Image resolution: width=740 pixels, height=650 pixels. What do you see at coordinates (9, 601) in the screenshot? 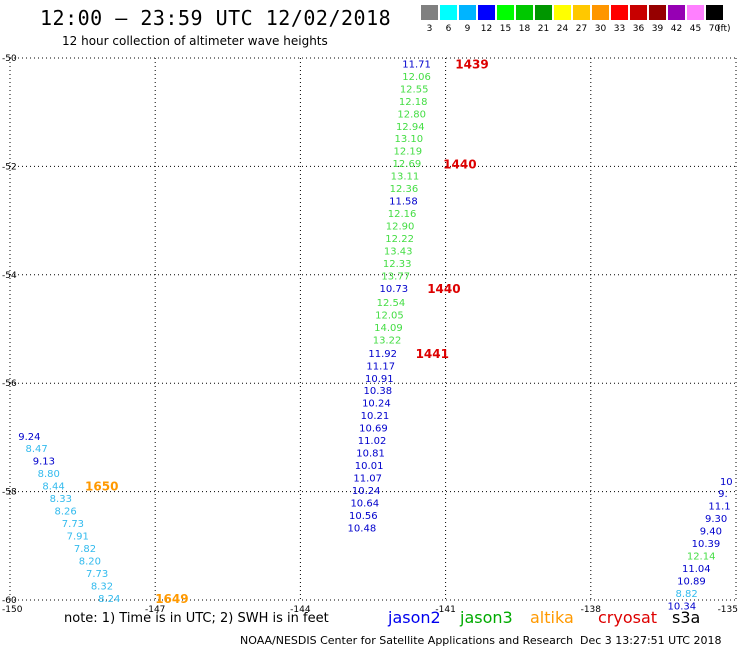
I see `y-tick-label: -60` at bounding box center [9, 601].